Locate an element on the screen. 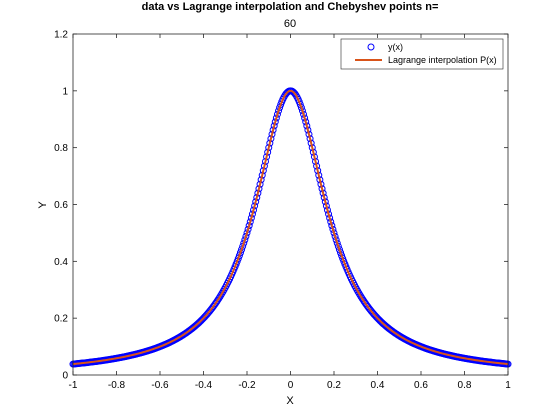 The width and height of the screenshot is (560, 420). x-tick-label: 0.6 is located at coordinates (421, 385).